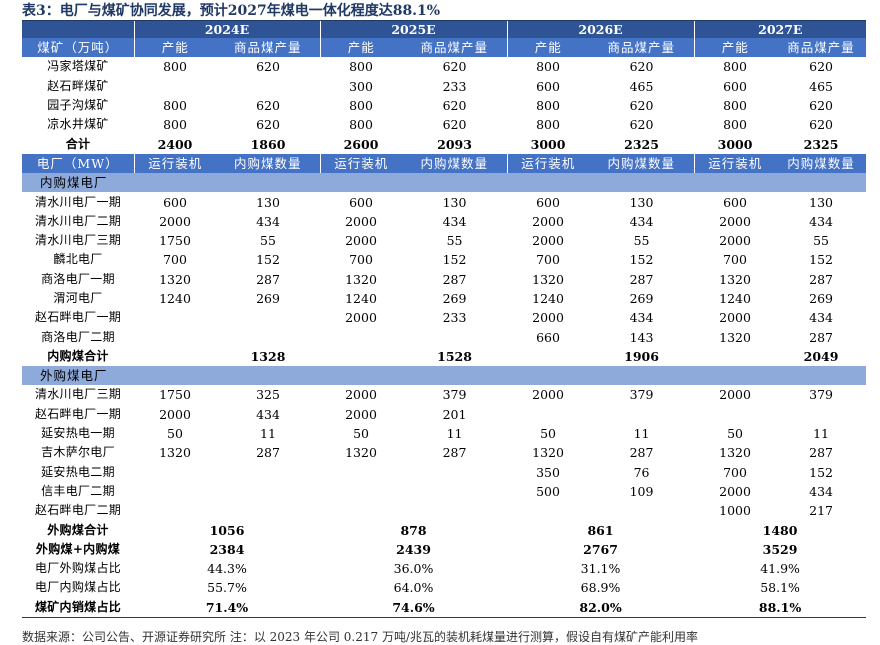 This screenshot has height=645, width=880. I want to click on value-cell: 269, so click(454, 298).